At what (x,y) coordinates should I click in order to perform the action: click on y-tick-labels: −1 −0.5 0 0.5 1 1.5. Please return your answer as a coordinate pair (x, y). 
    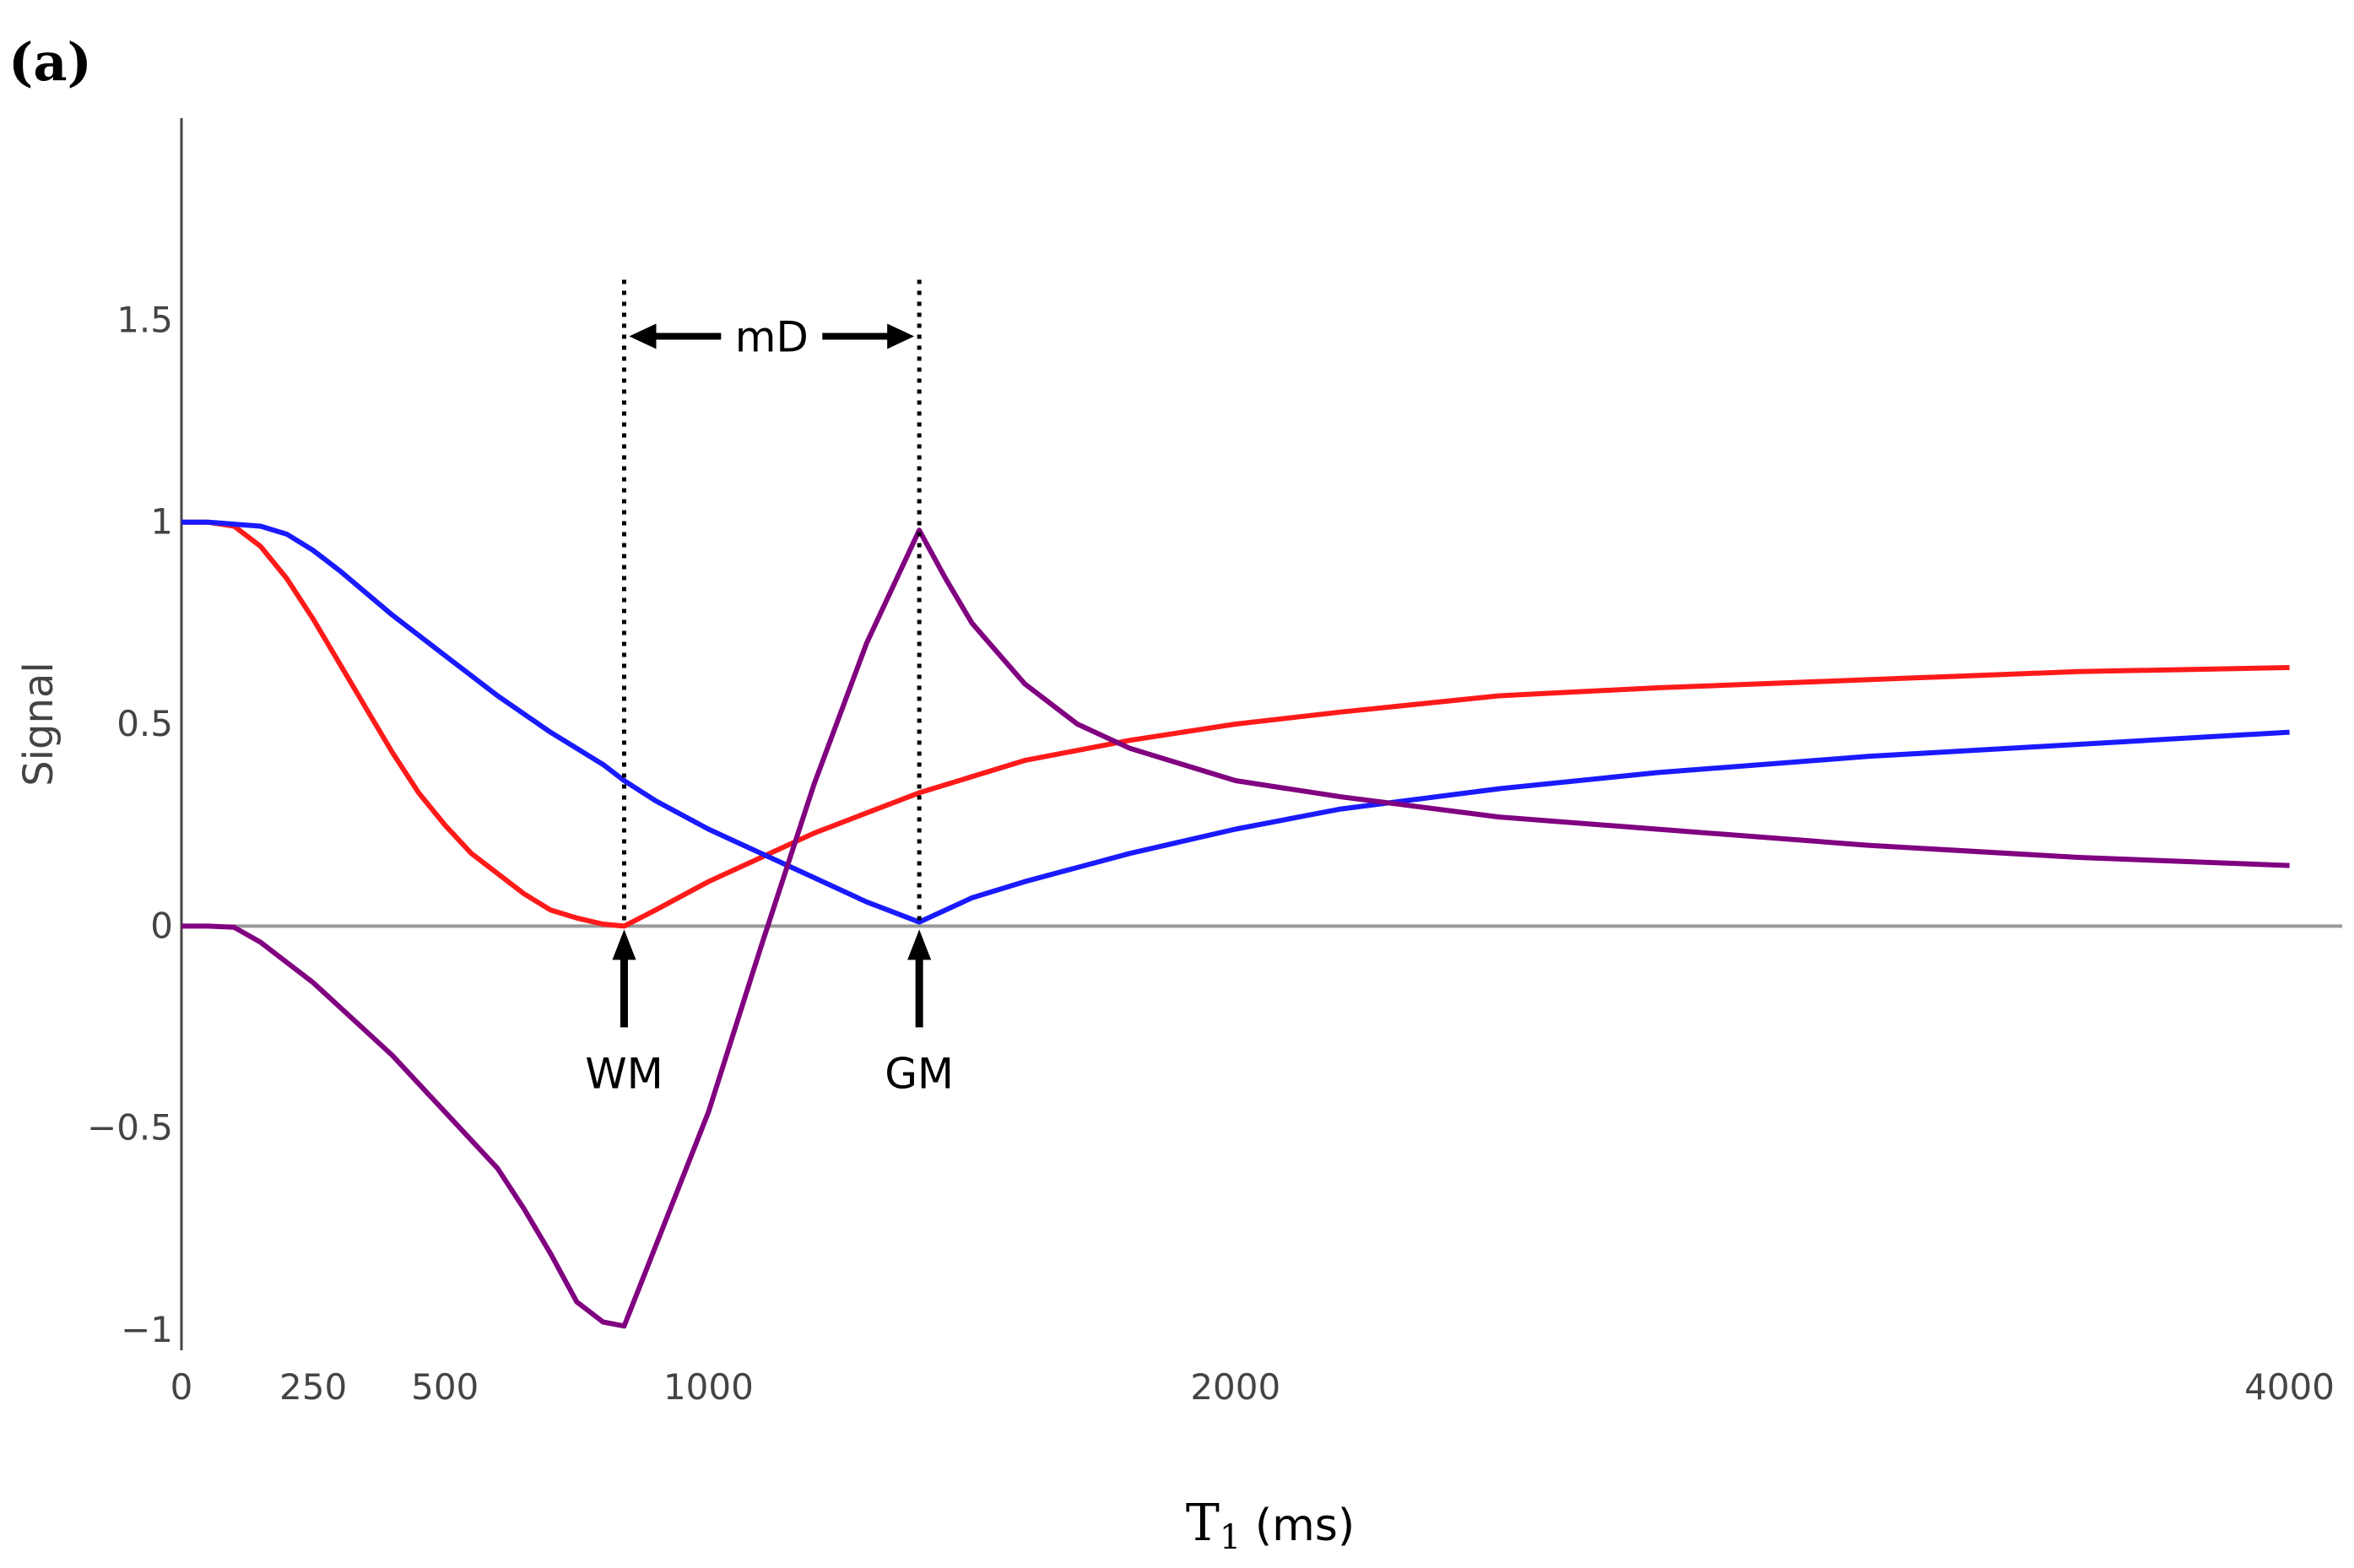
    Looking at the image, I should click on (130, 824).